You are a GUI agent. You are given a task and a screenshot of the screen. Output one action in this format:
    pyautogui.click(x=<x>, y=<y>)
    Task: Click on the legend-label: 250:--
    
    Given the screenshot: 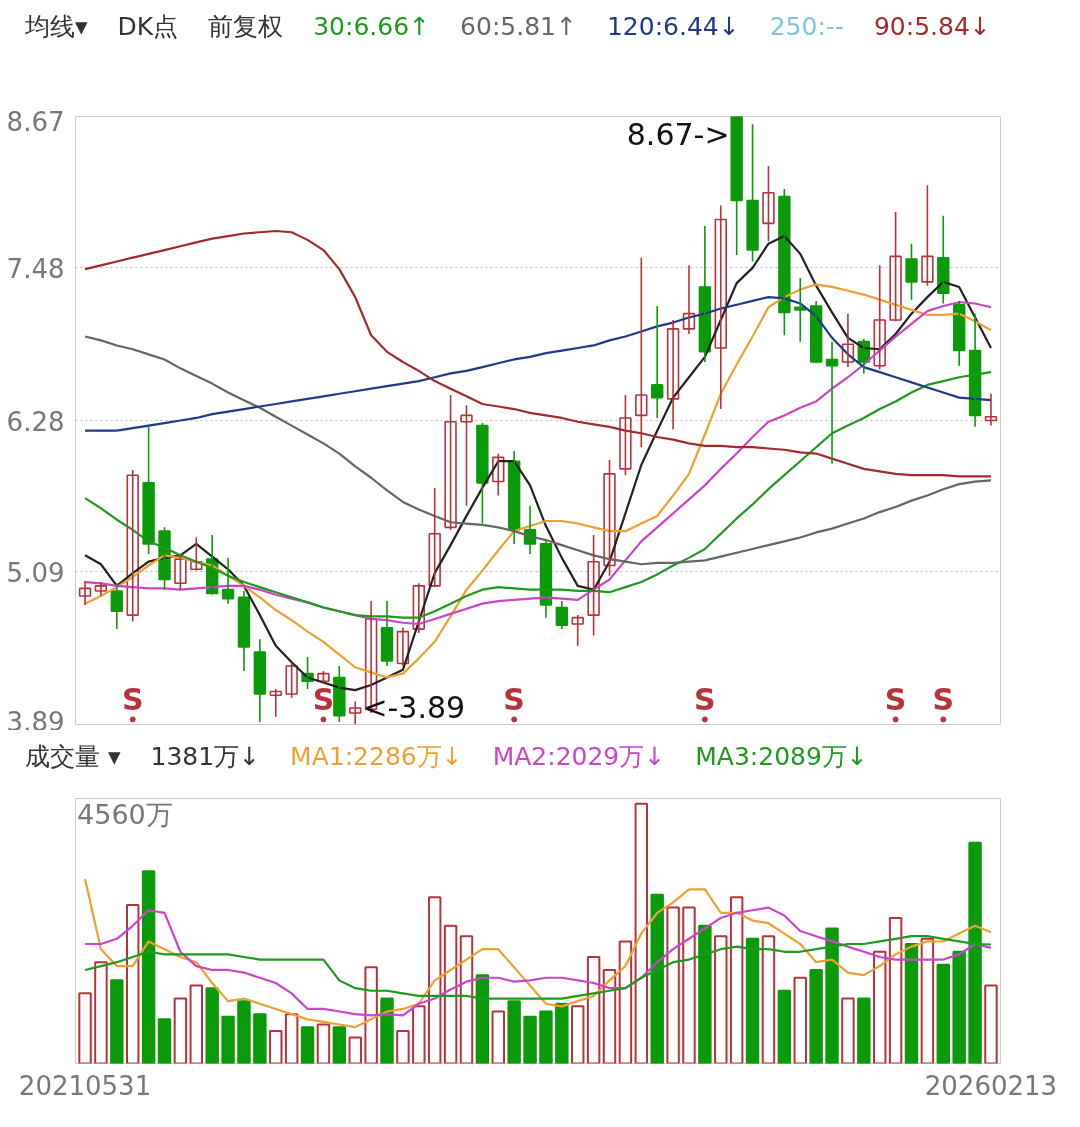 What is the action you would take?
    pyautogui.click(x=806, y=27)
    